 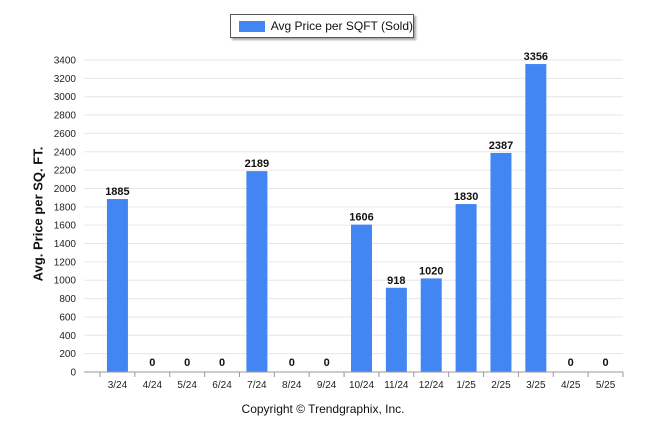 I want to click on legend-label: Avg Price per SQFT (Sold), so click(x=341, y=26).